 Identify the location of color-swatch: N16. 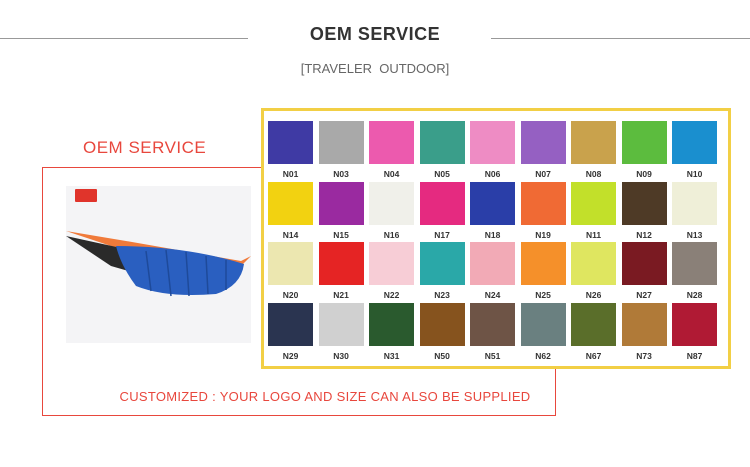
(391, 210).